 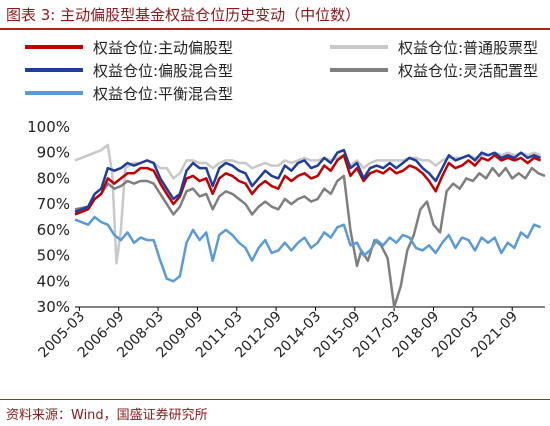 I want to click on y-tick-label: 30%, so click(x=53, y=307).